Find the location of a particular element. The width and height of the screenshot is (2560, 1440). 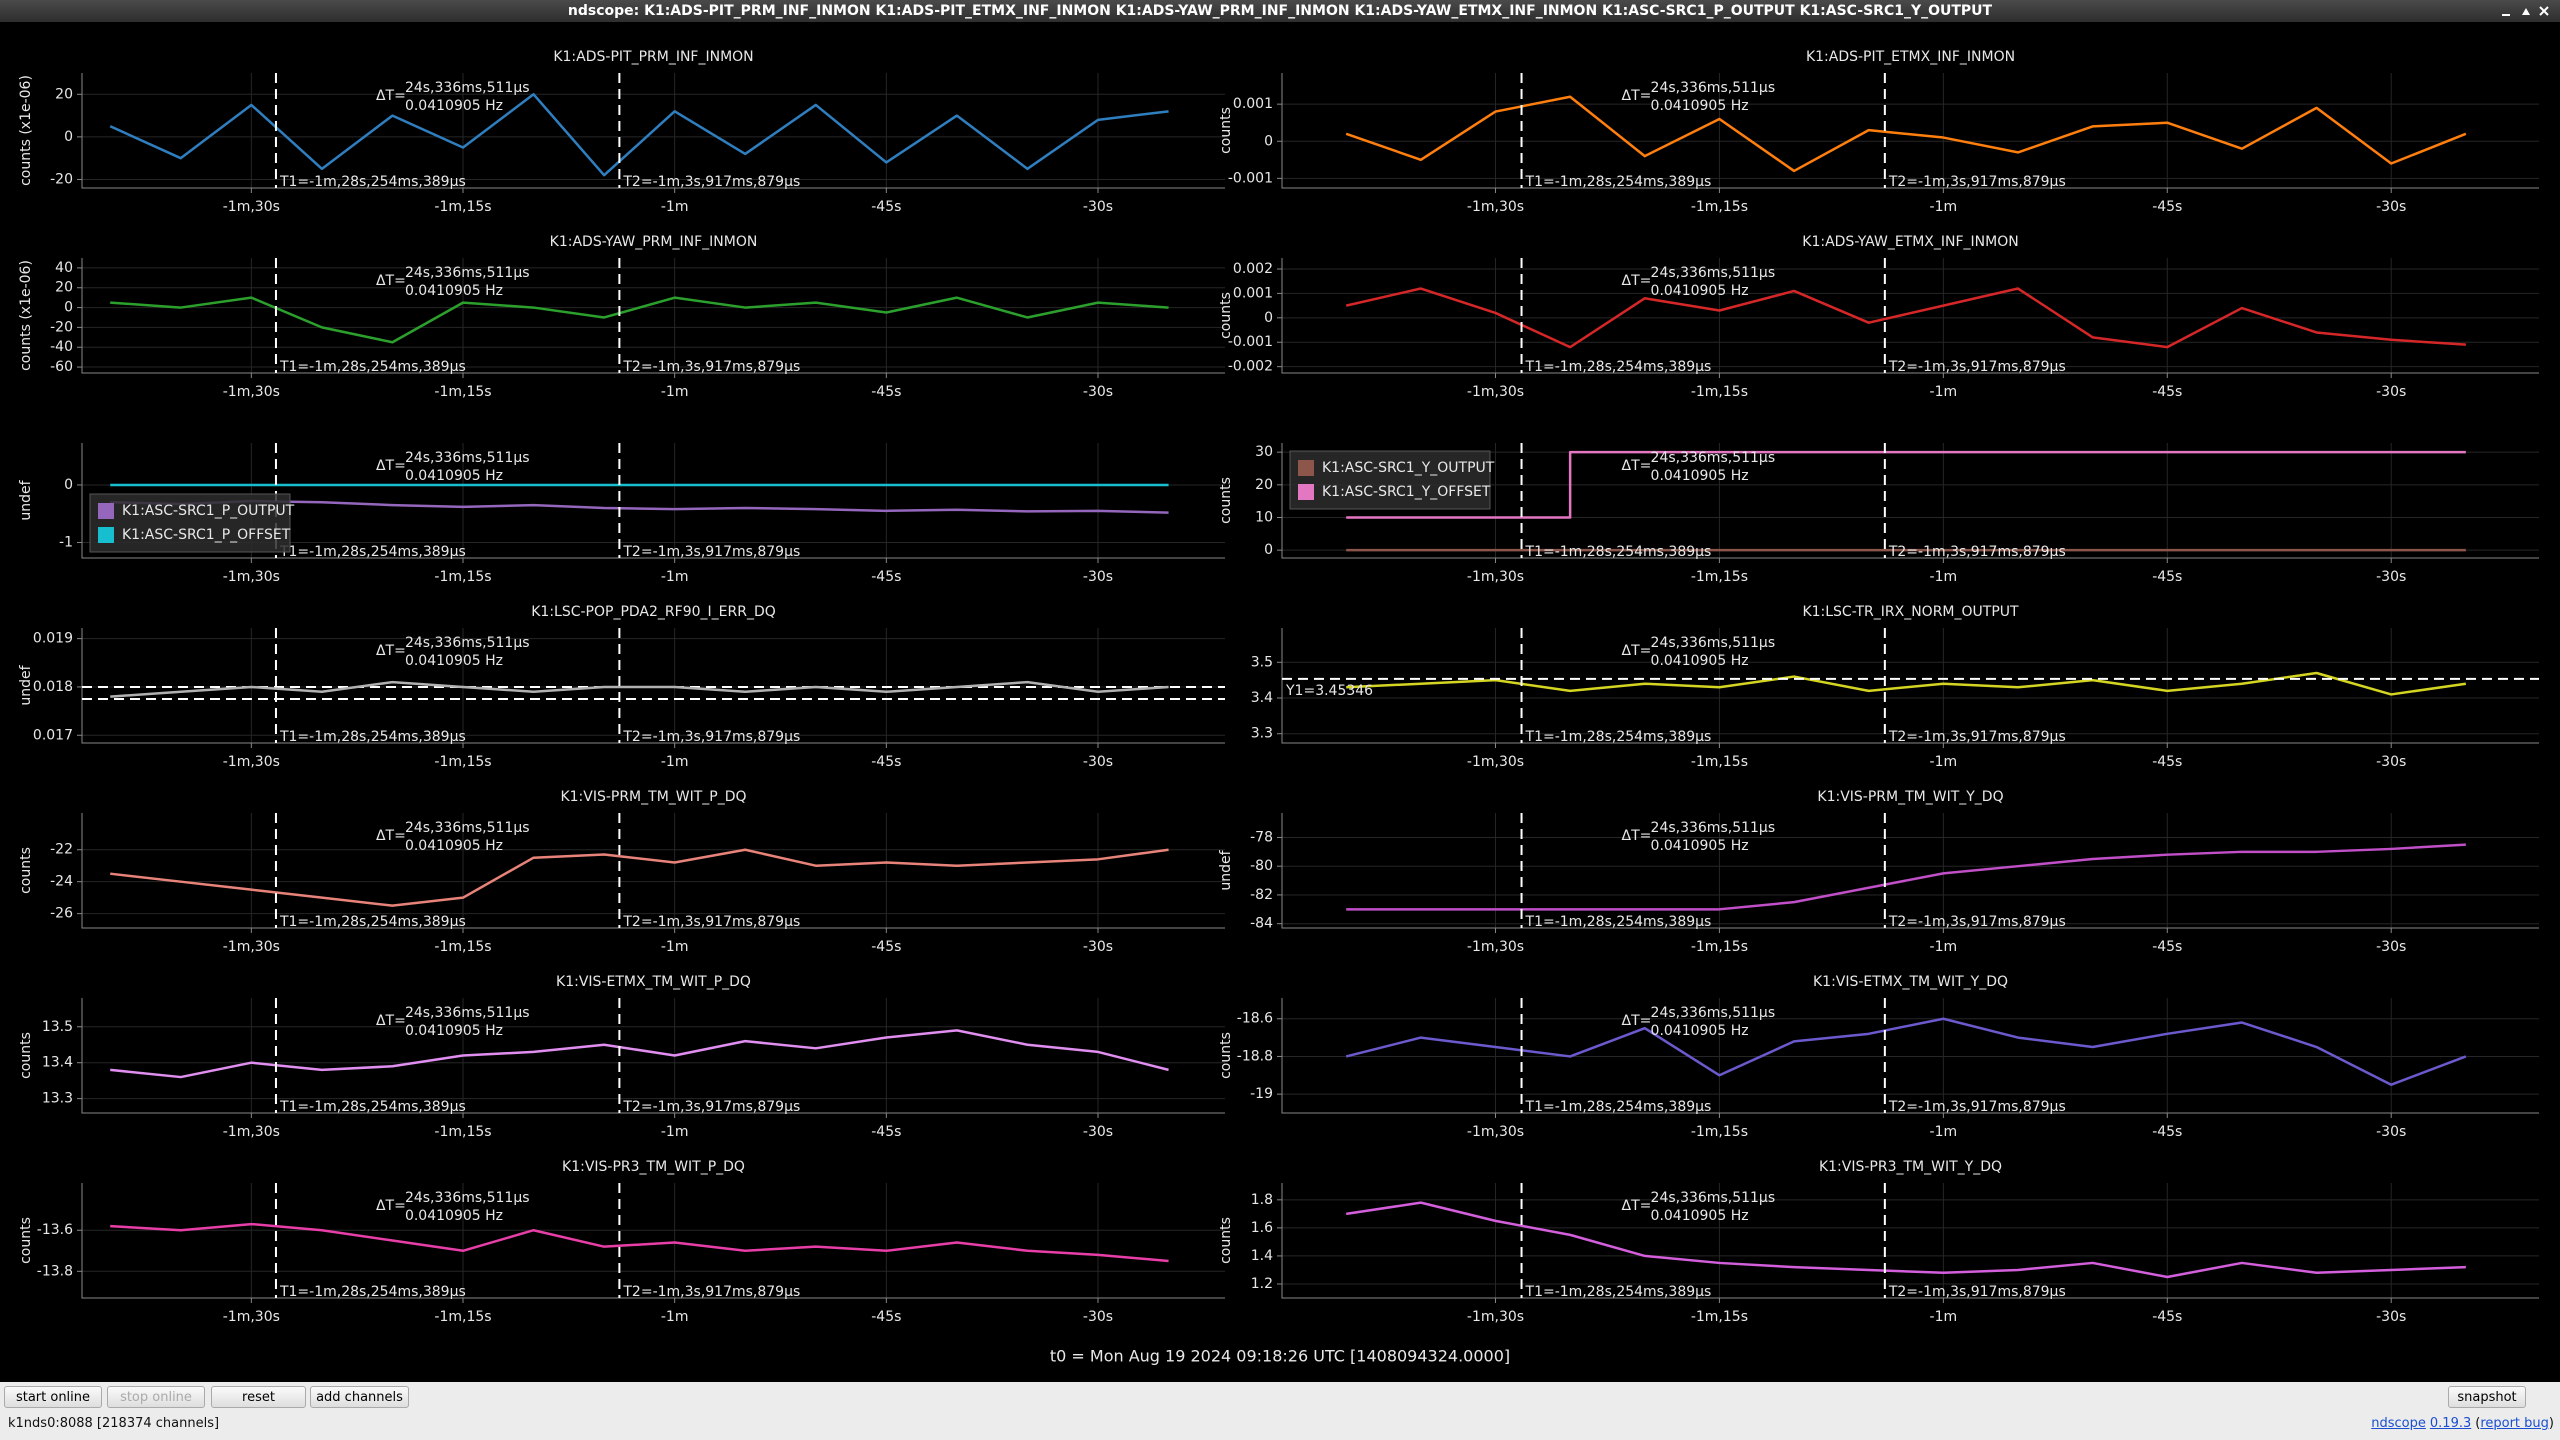

maximize-button is located at coordinates (2526, 11).